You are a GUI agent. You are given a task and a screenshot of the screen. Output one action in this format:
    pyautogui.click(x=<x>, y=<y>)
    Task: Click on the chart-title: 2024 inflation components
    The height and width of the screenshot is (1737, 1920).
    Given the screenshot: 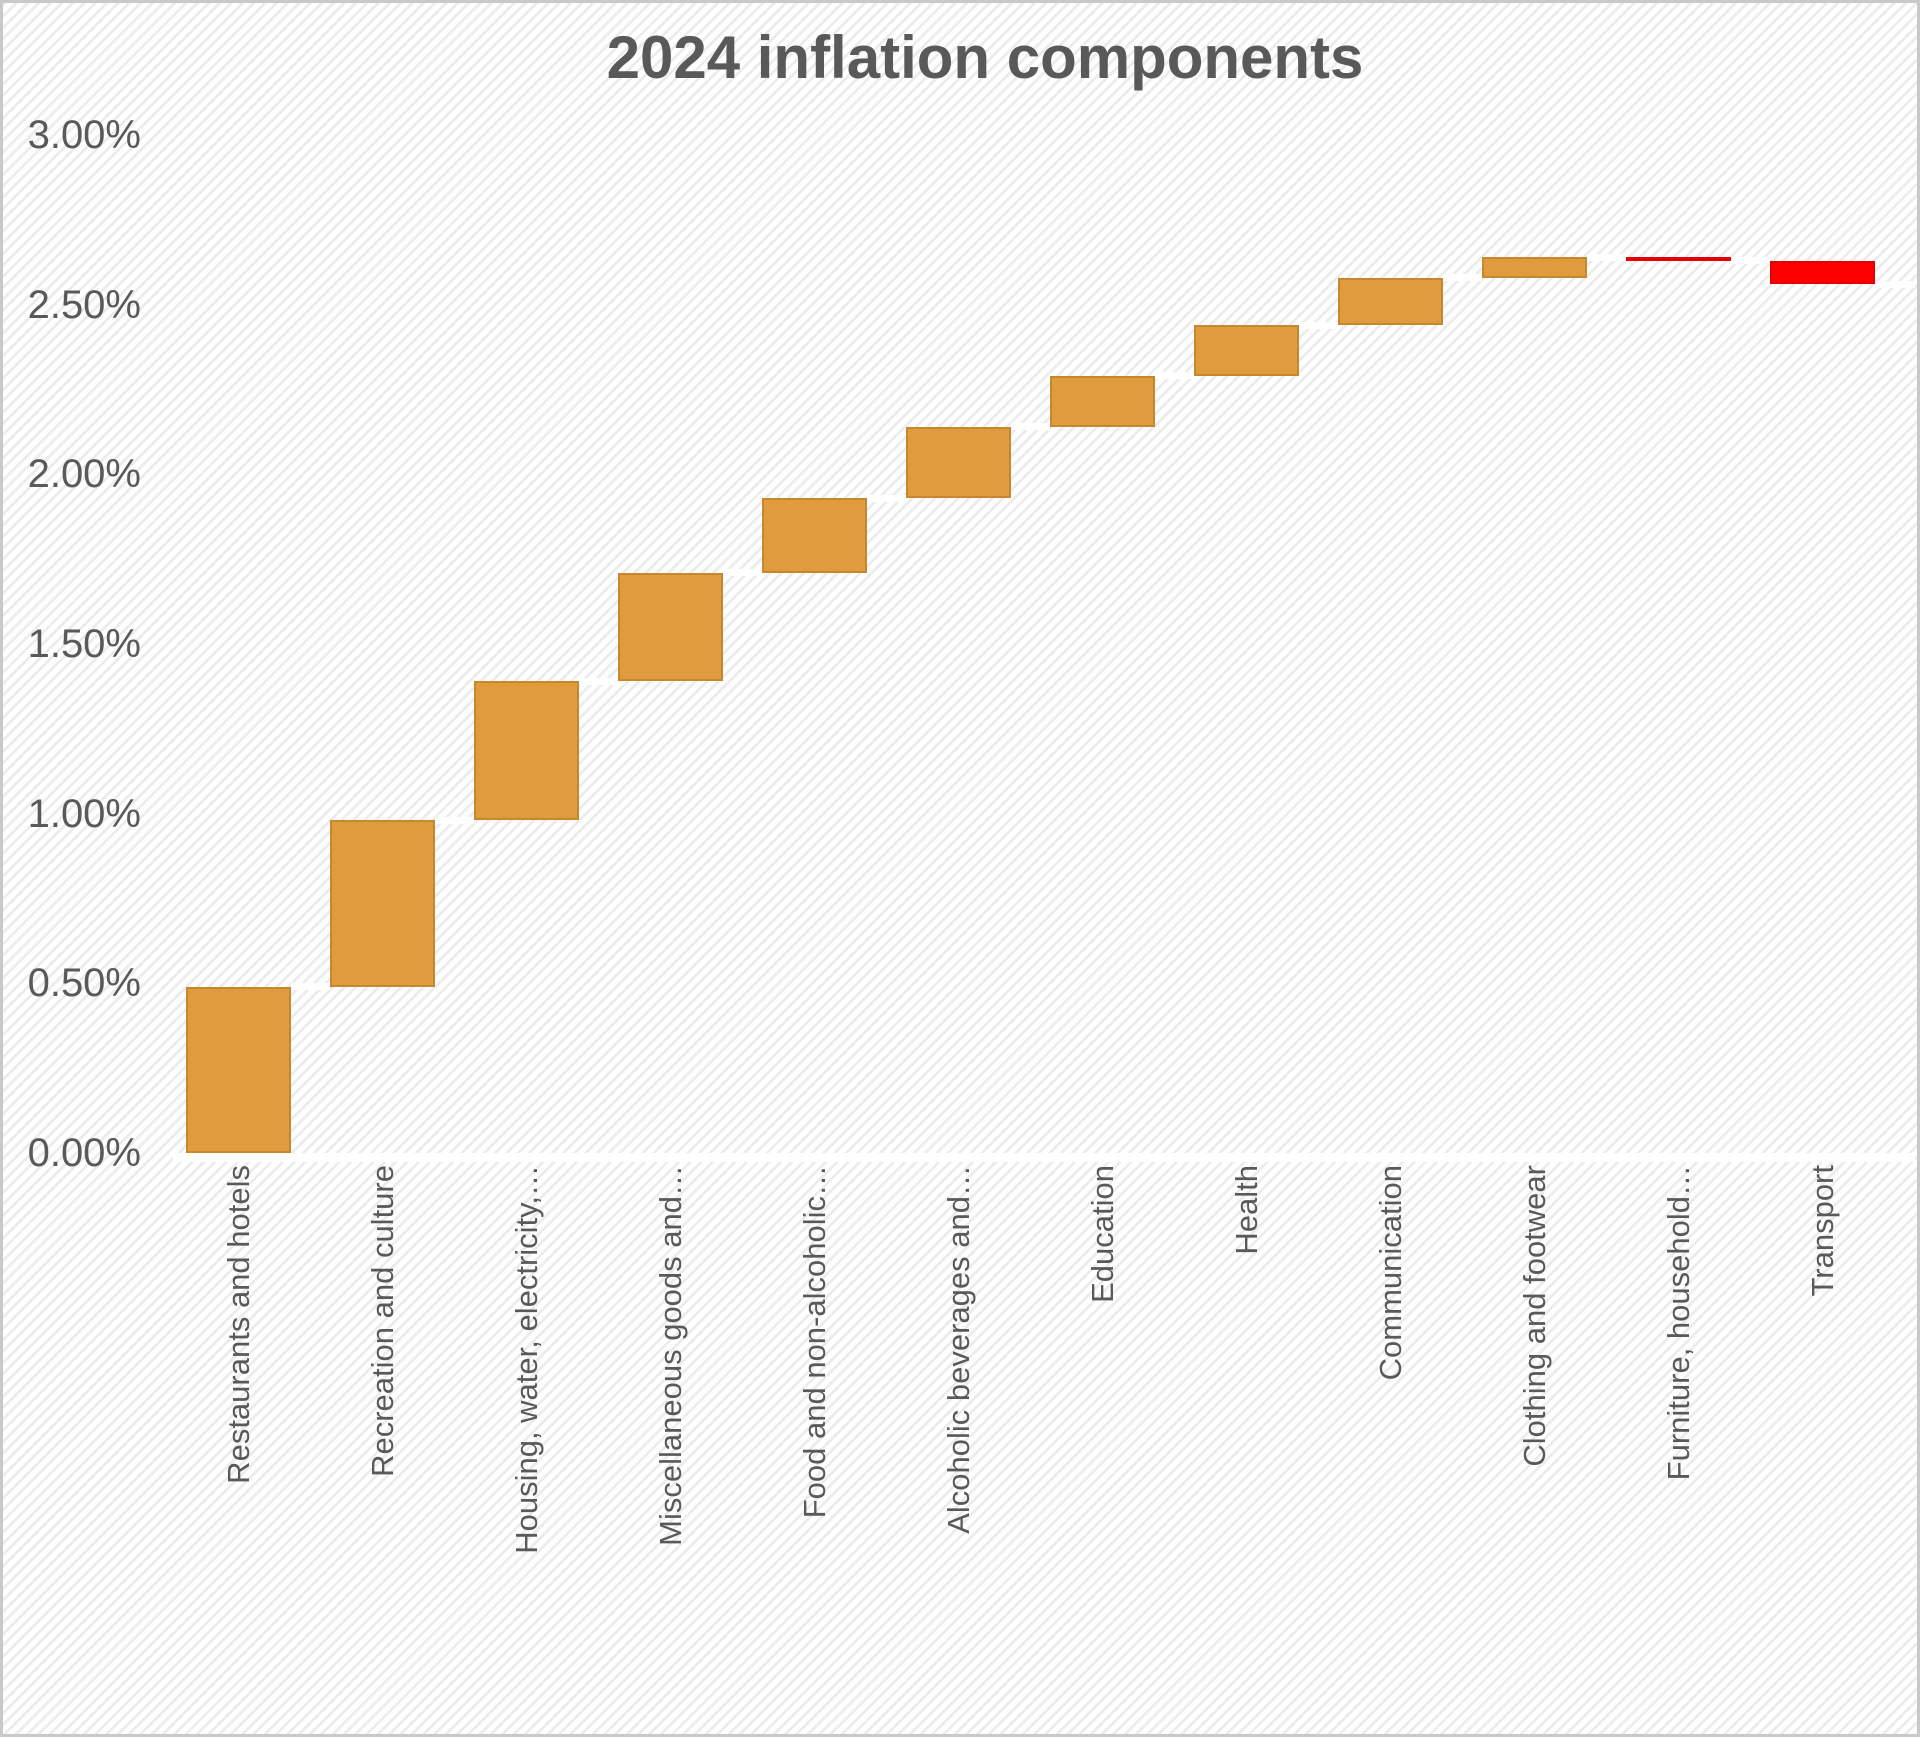 What is the action you would take?
    pyautogui.click(x=985, y=57)
    